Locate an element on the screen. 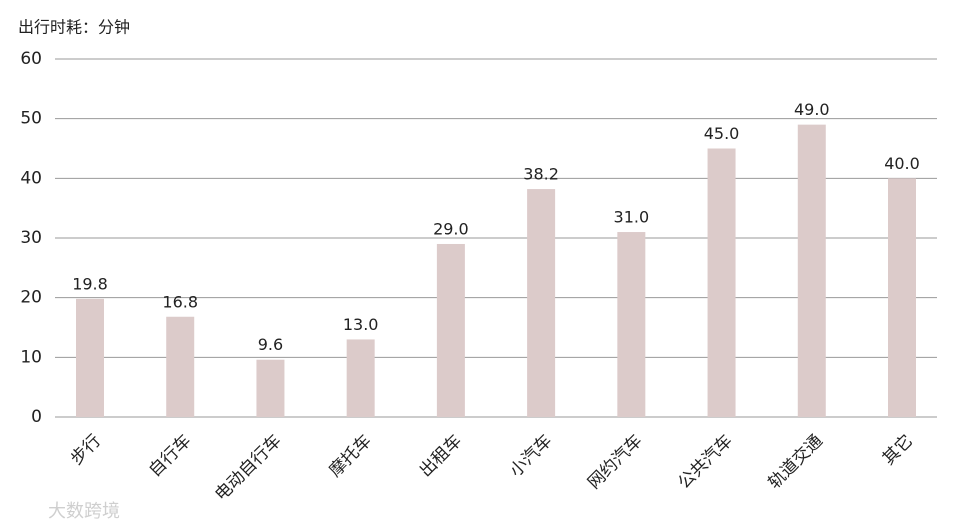 This screenshot has width=965, height=528. y-tick-label: 10 is located at coordinates (31, 357).